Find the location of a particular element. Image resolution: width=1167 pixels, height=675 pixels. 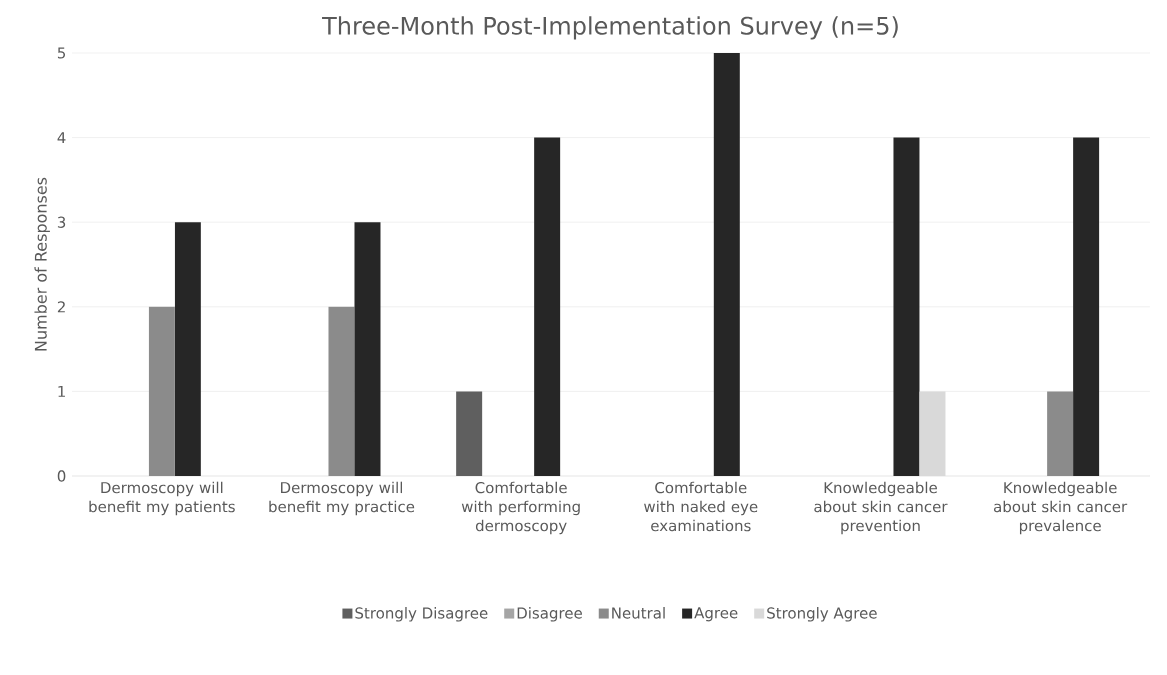

legend-label: Strongly Agree is located at coordinates (822, 614).